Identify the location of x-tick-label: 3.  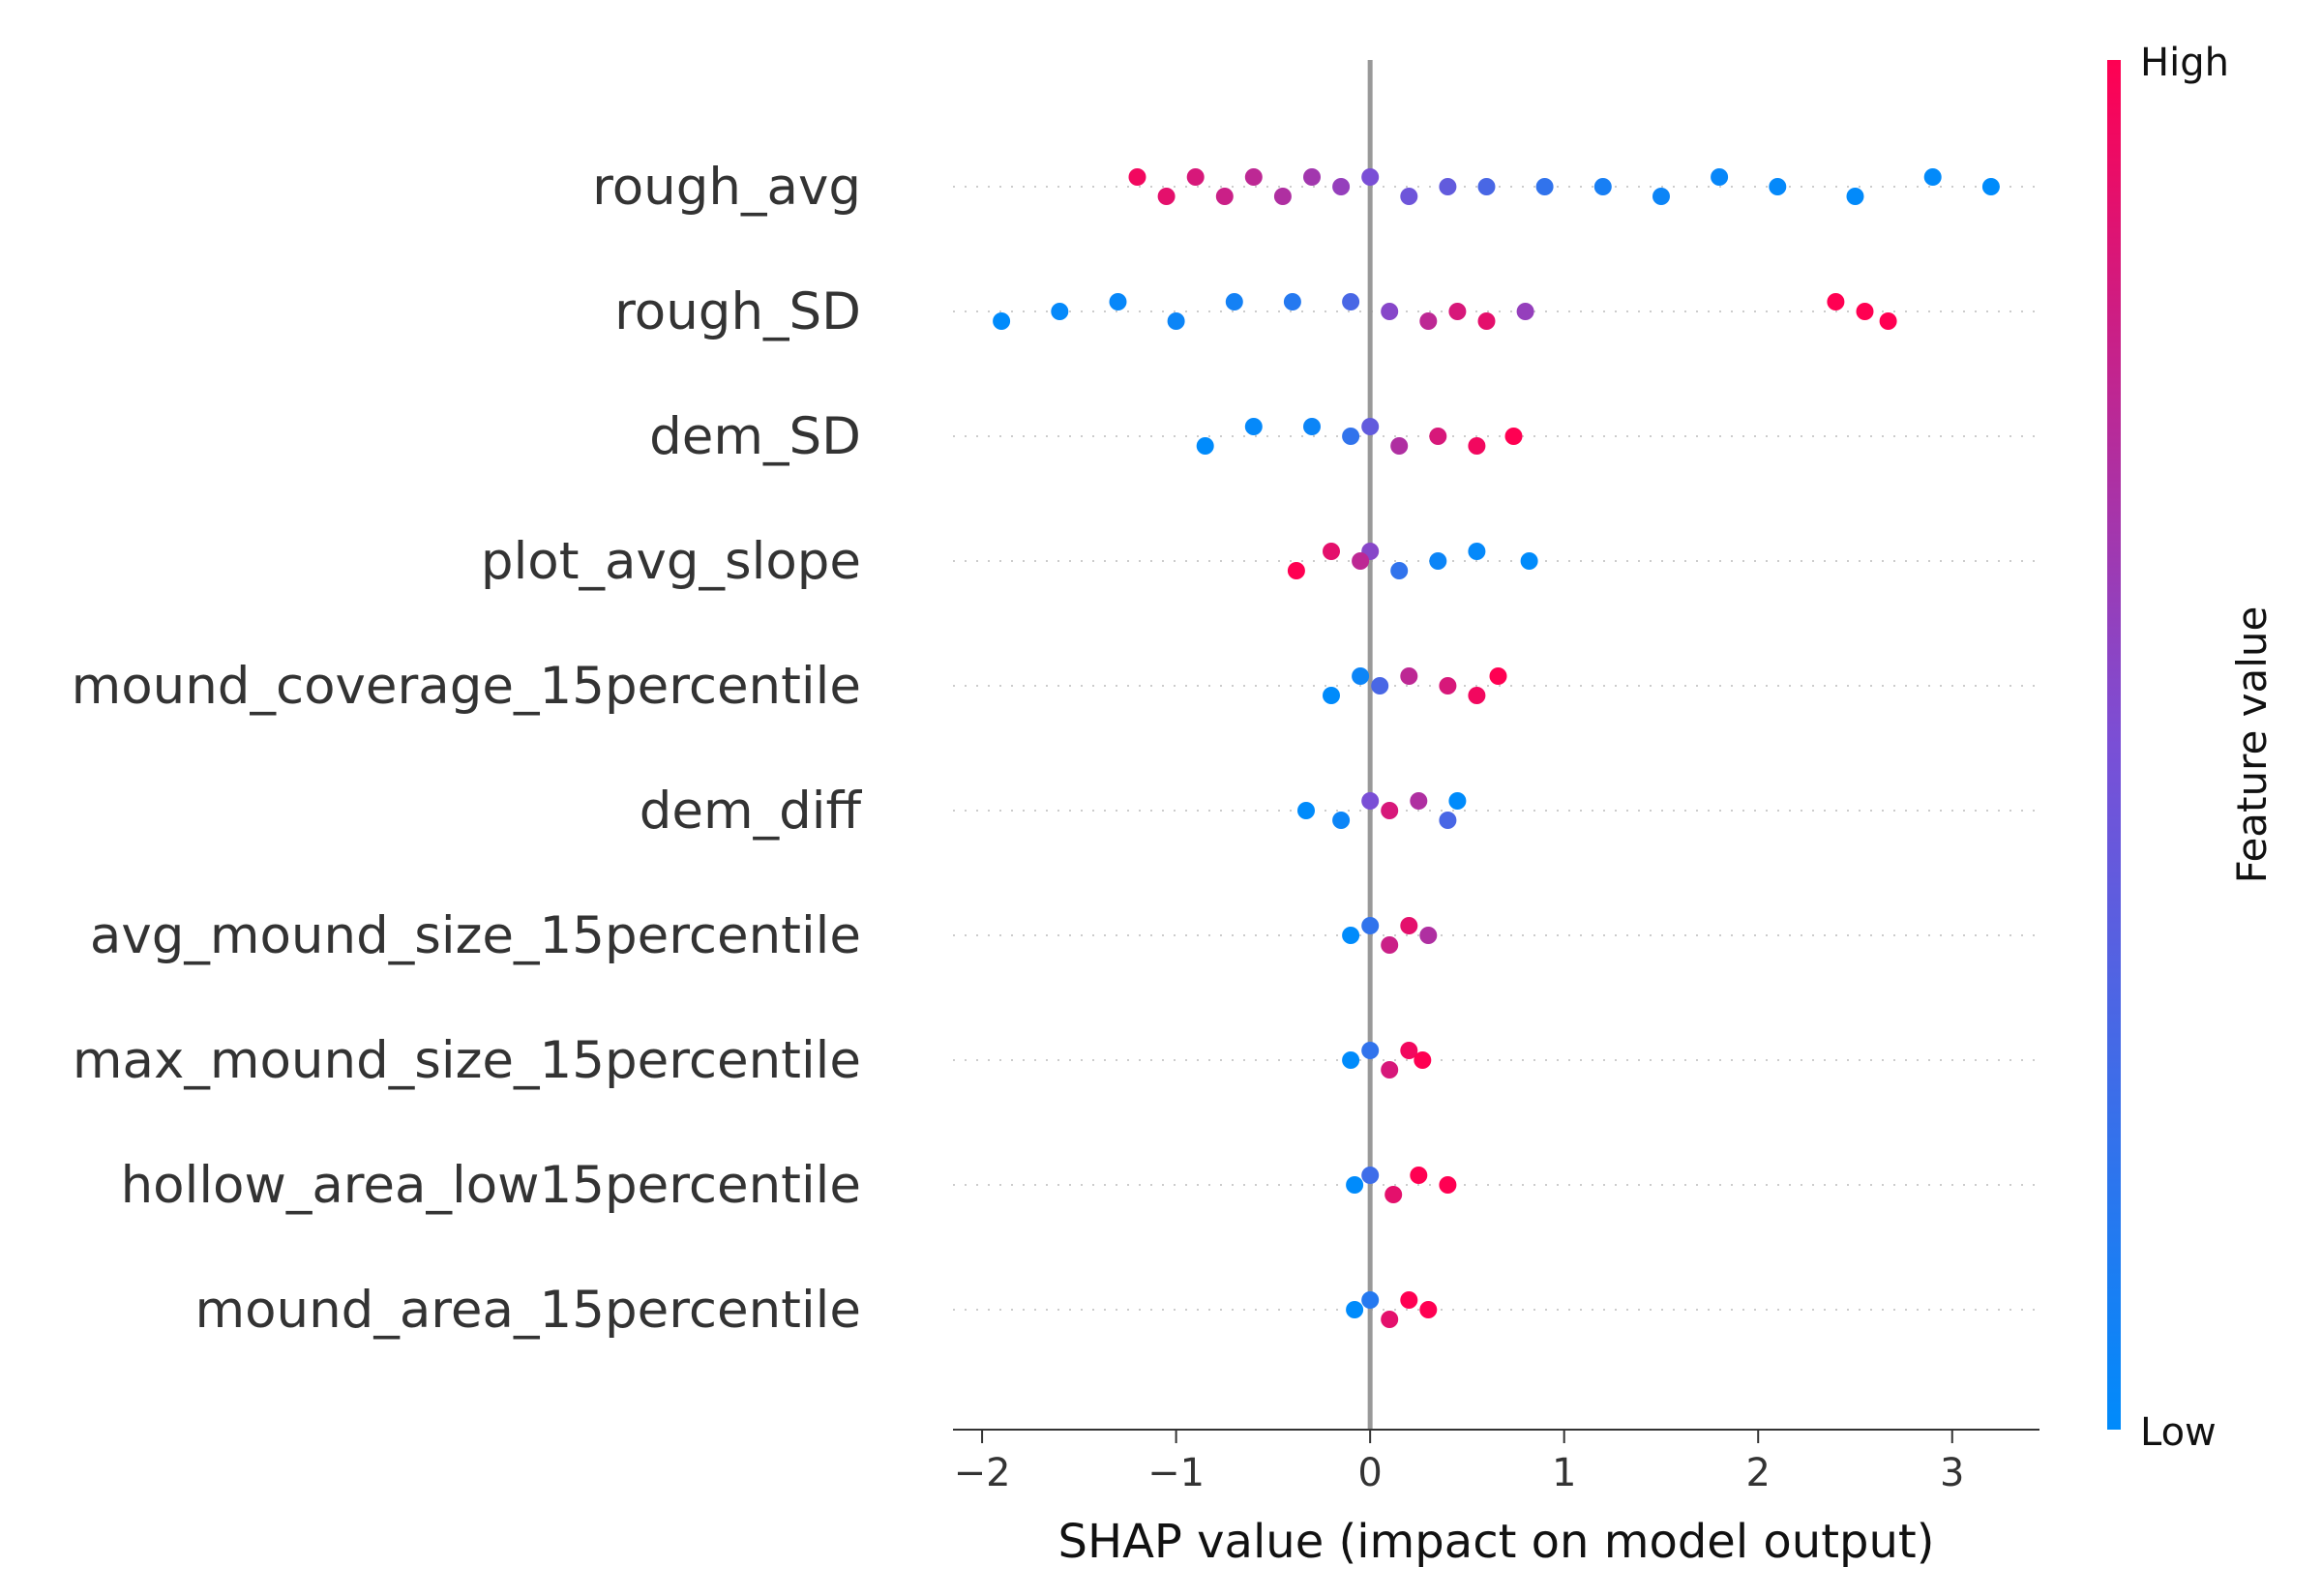
(1952, 1473).